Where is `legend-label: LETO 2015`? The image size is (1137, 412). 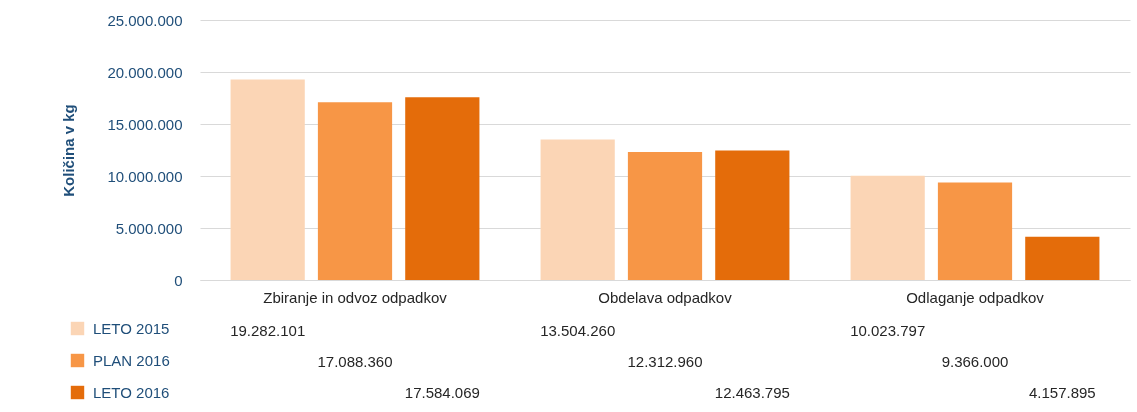 legend-label: LETO 2015 is located at coordinates (131, 328).